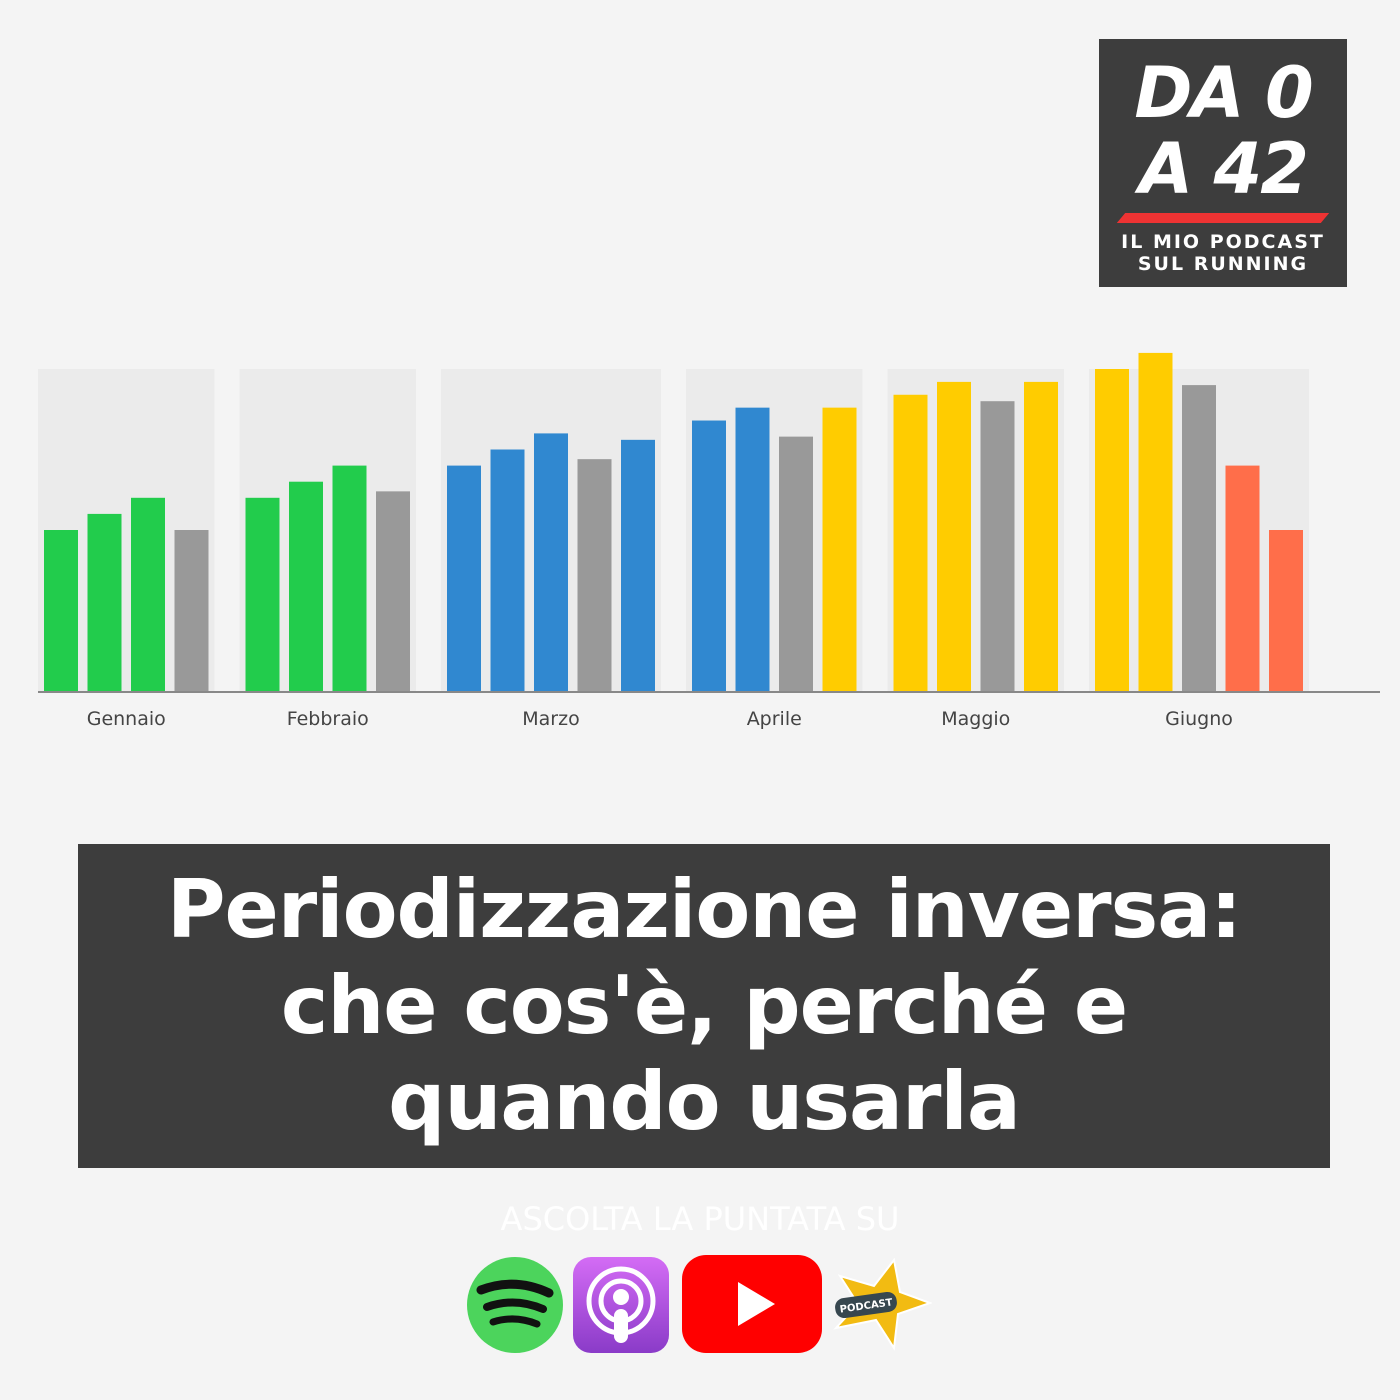  I want to click on tick-label: Febbraio, so click(328, 719).